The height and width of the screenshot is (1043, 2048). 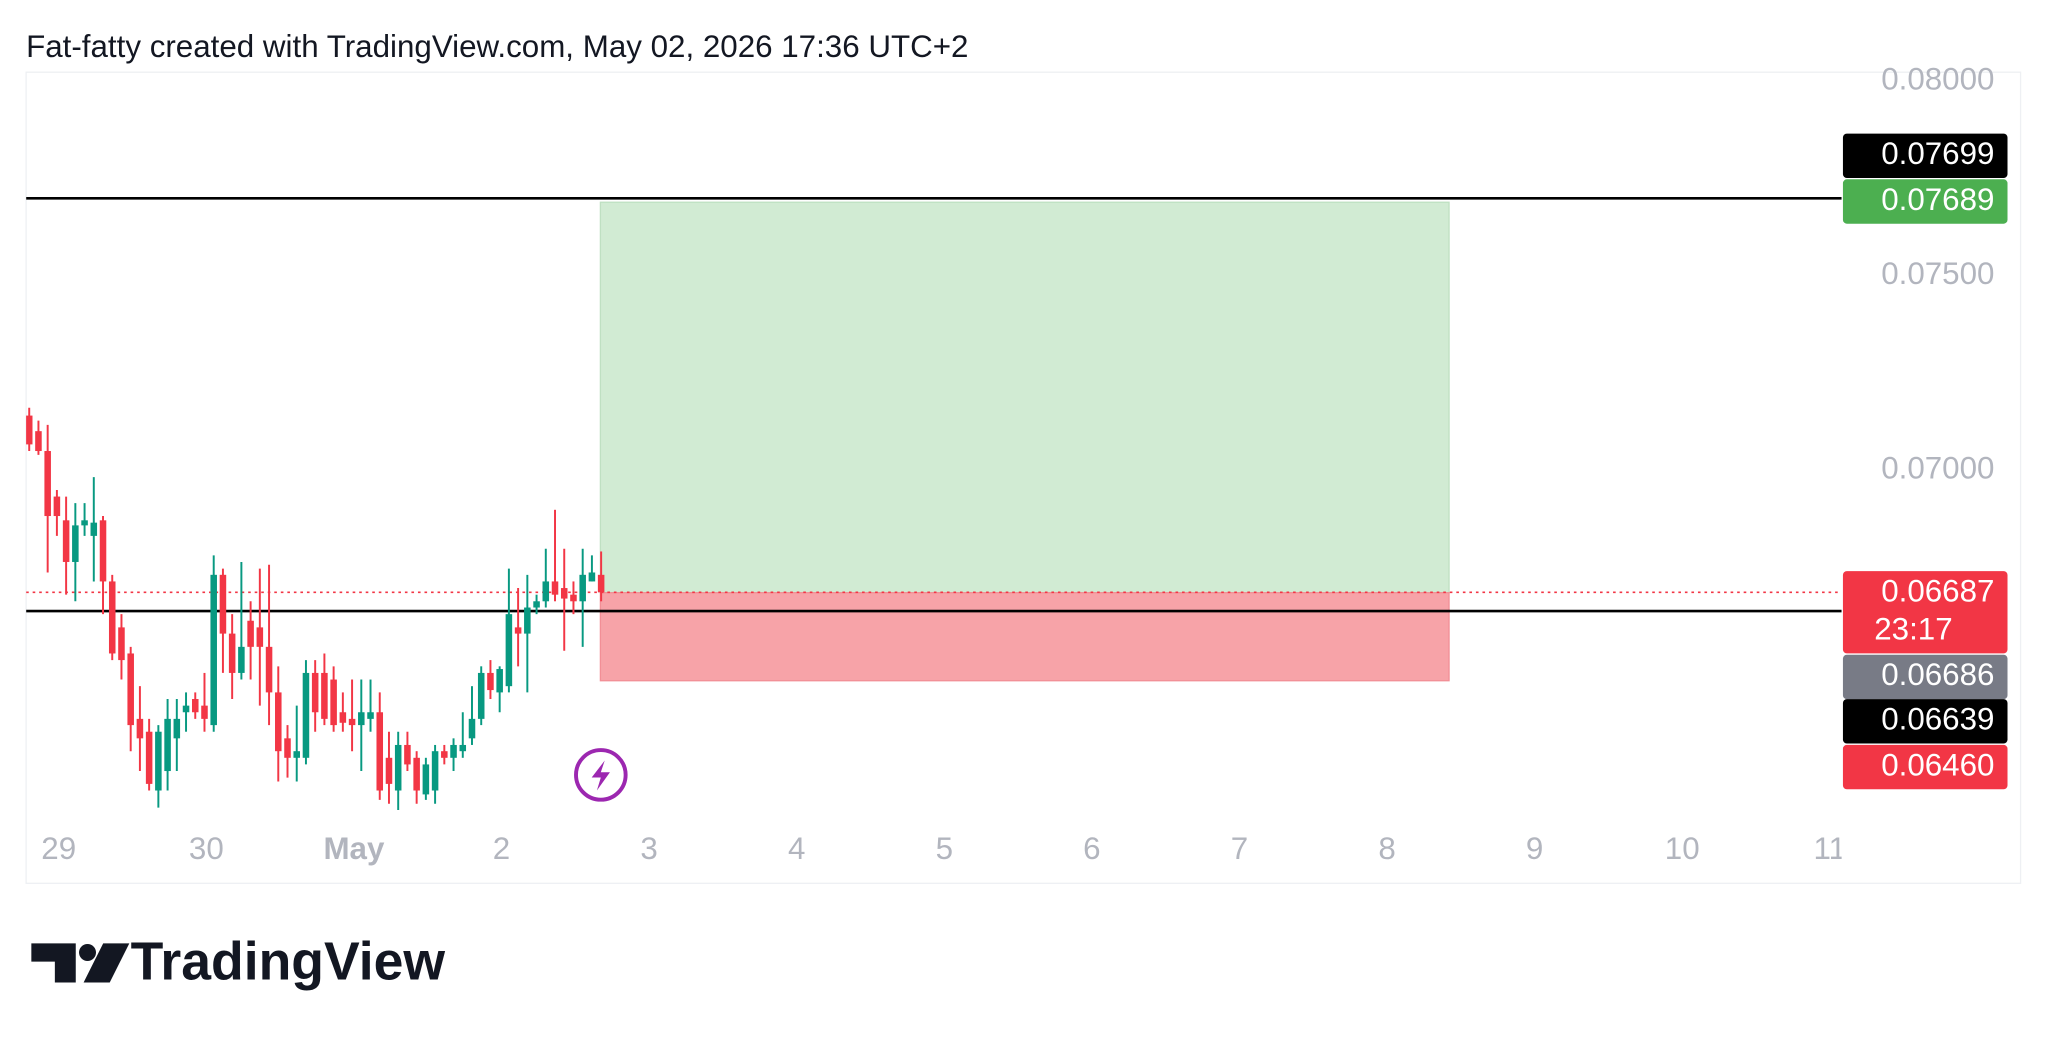 I want to click on x-tick-label: 29, so click(x=58, y=848).